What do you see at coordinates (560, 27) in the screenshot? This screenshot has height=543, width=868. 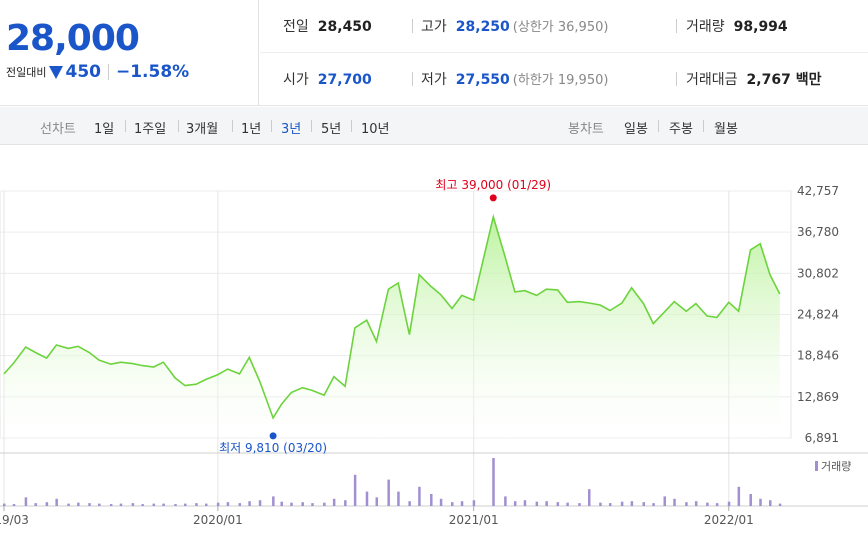 I see `upper-limit: (상한가 36,950)` at bounding box center [560, 27].